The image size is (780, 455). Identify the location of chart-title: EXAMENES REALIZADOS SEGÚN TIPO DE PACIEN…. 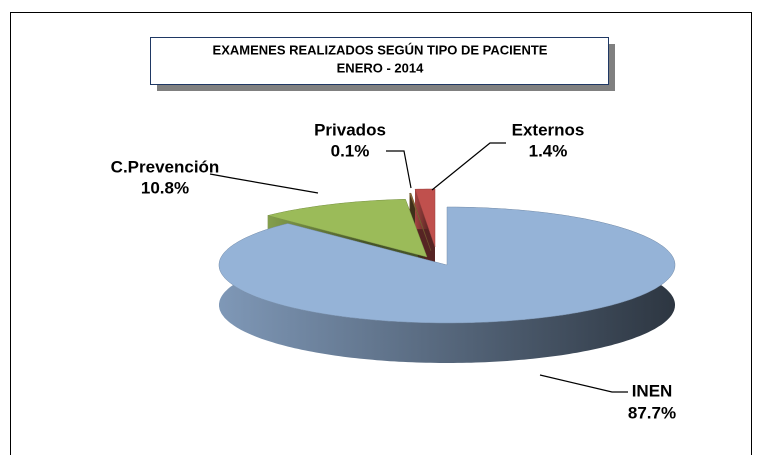
(380, 49).